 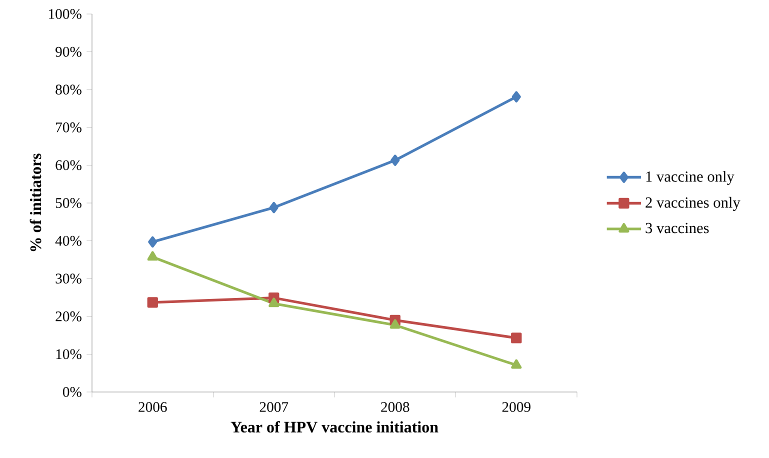 I want to click on y-tick-label: 20%, so click(x=69, y=316).